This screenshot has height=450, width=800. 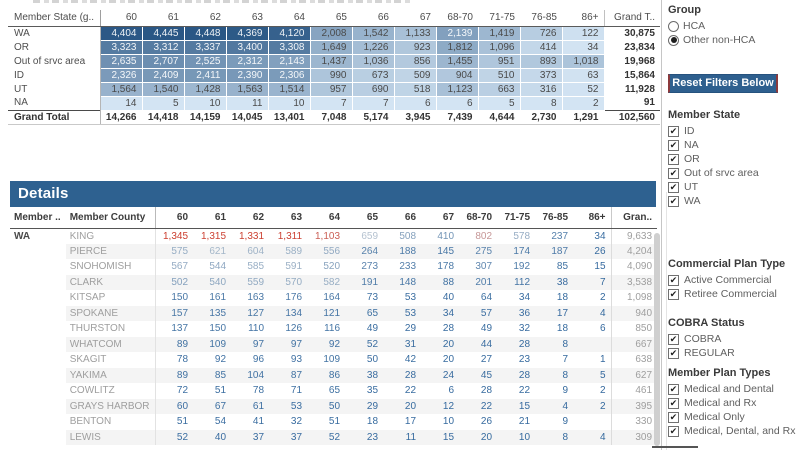 I want to click on details-grand-cell: 667, so click(x=634, y=344).